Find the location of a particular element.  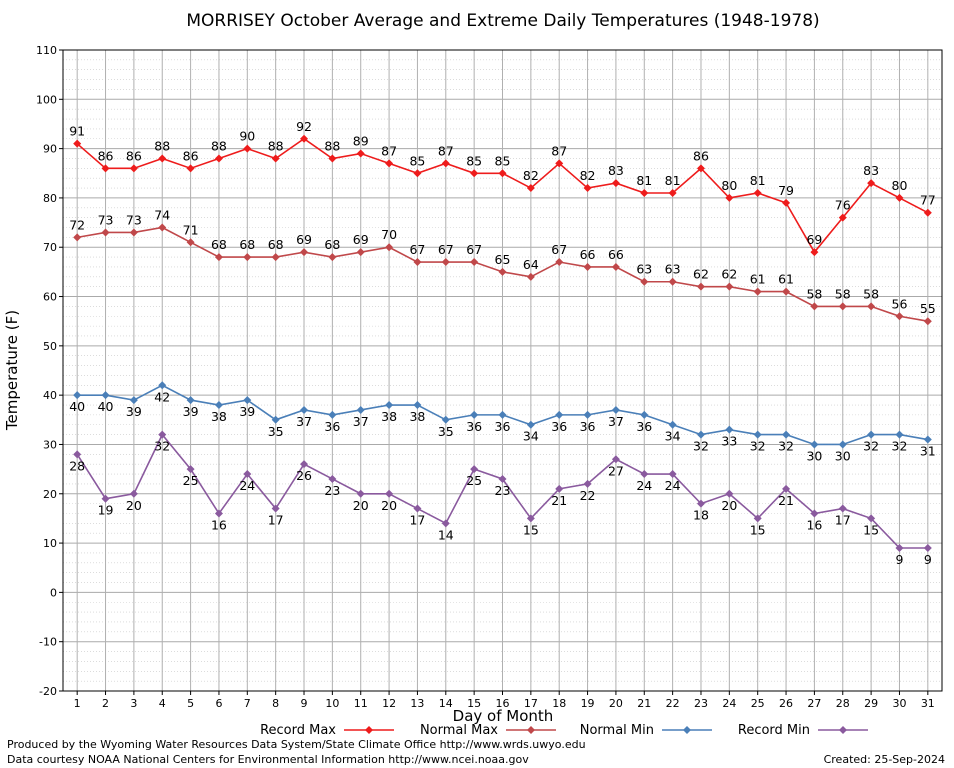

data-label: 37 is located at coordinates (304, 421).